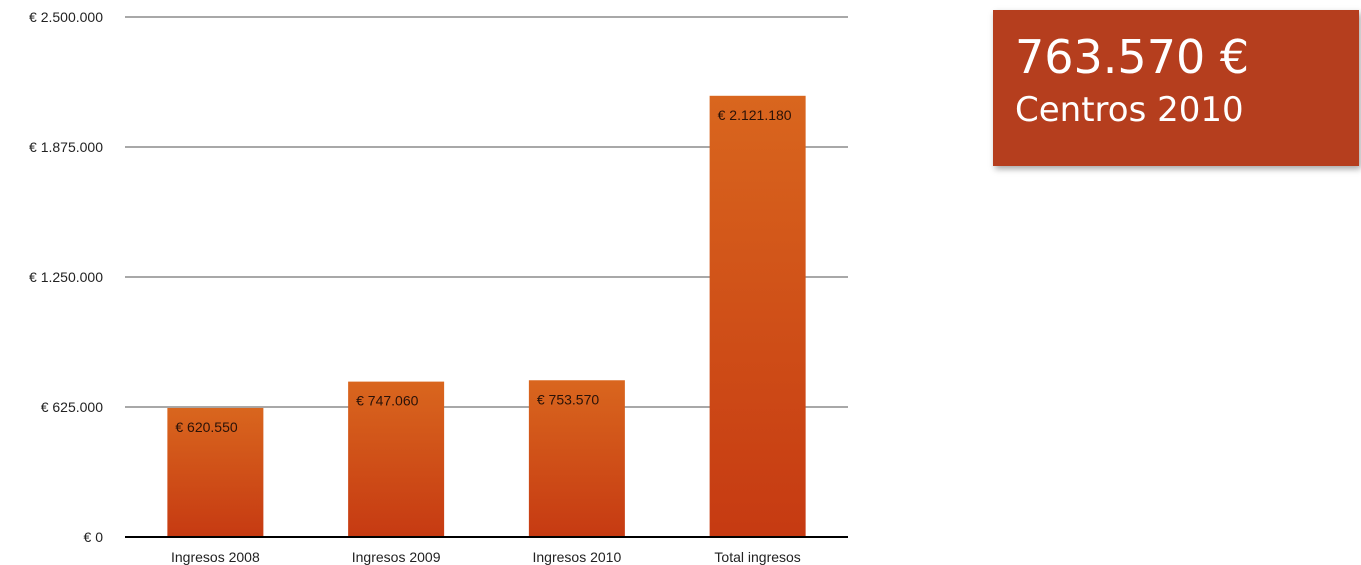 This screenshot has height=565, width=1361. What do you see at coordinates (568, 399) in the screenshot?
I see `bar-data-label: € 753.570` at bounding box center [568, 399].